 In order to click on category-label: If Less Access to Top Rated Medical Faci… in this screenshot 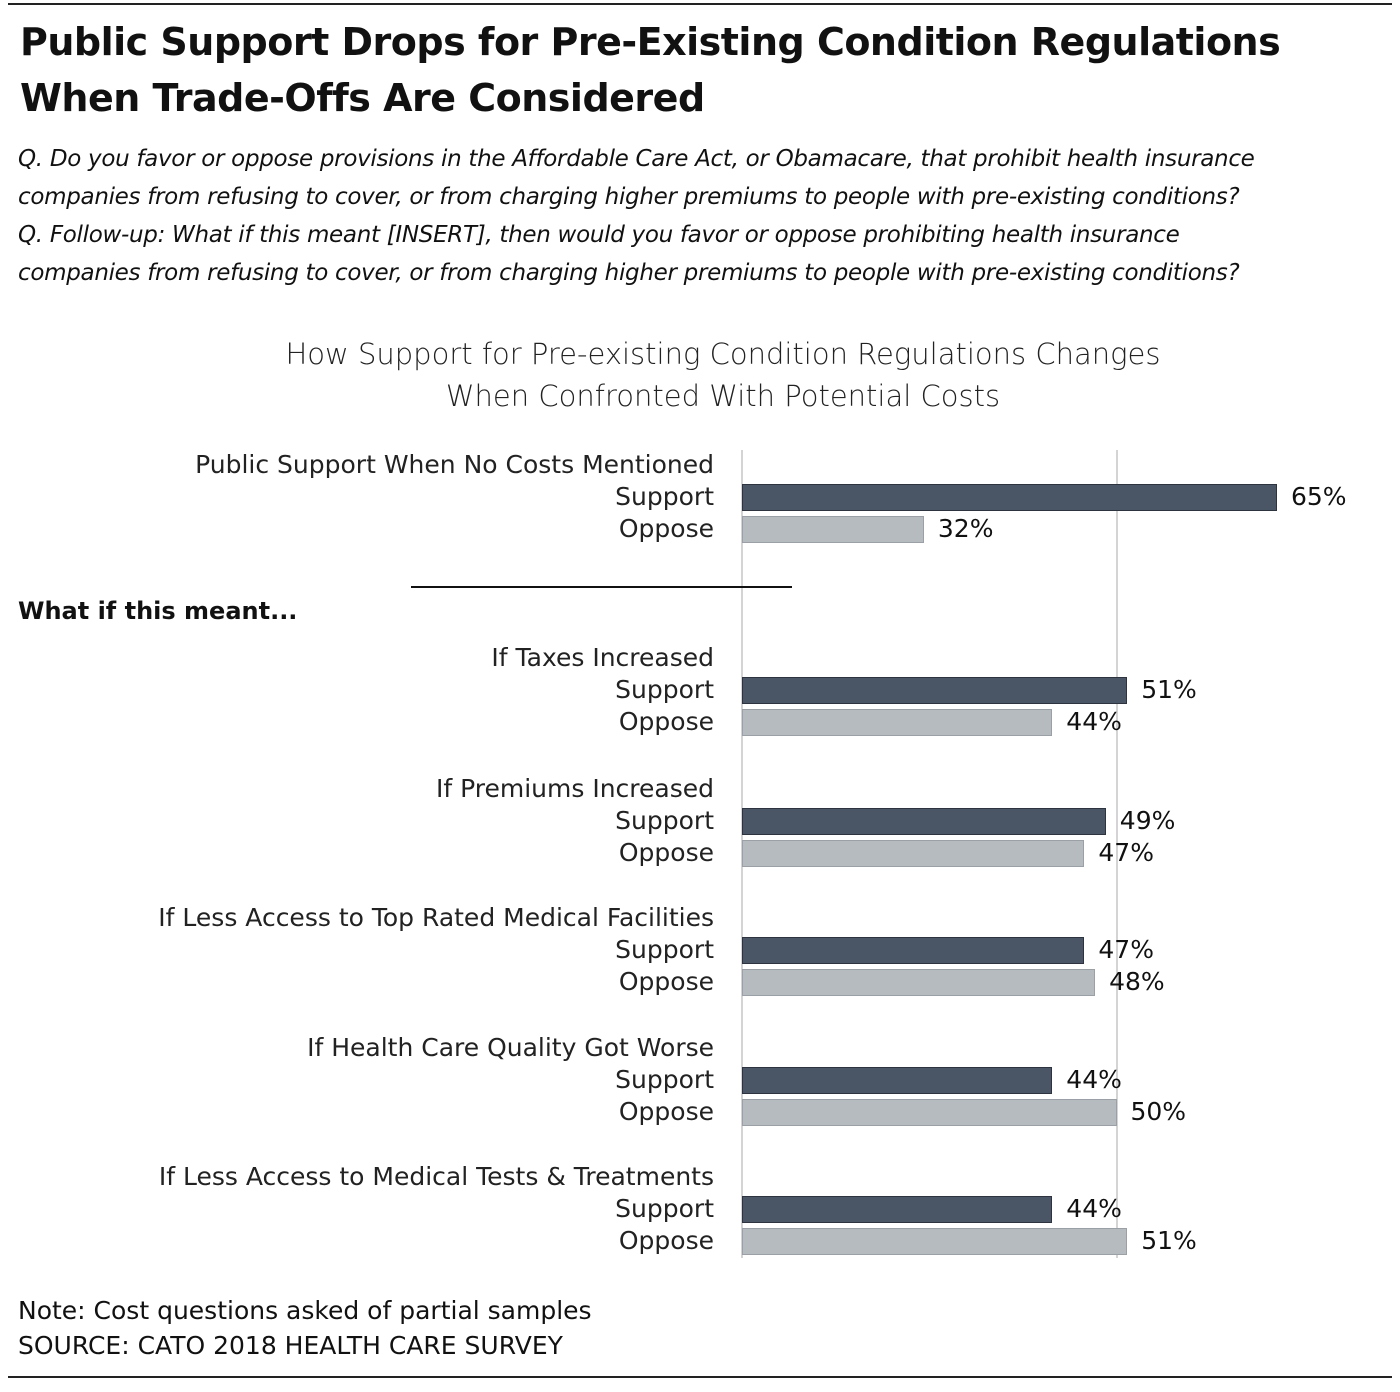, I will do `click(436, 917)`.